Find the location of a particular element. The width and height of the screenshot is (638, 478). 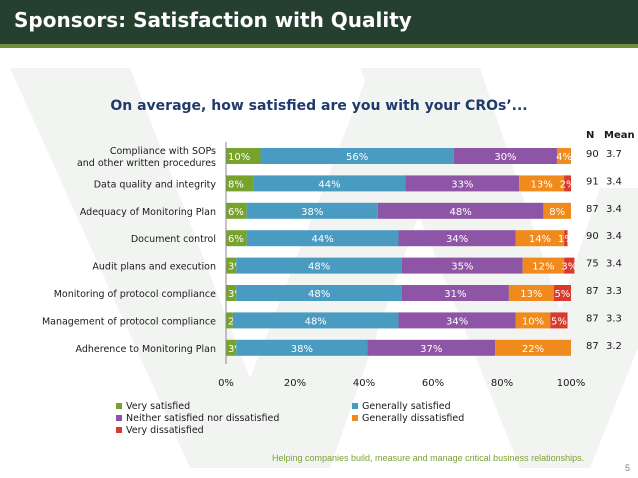

data-label: 34% is located at coordinates (457, 321).